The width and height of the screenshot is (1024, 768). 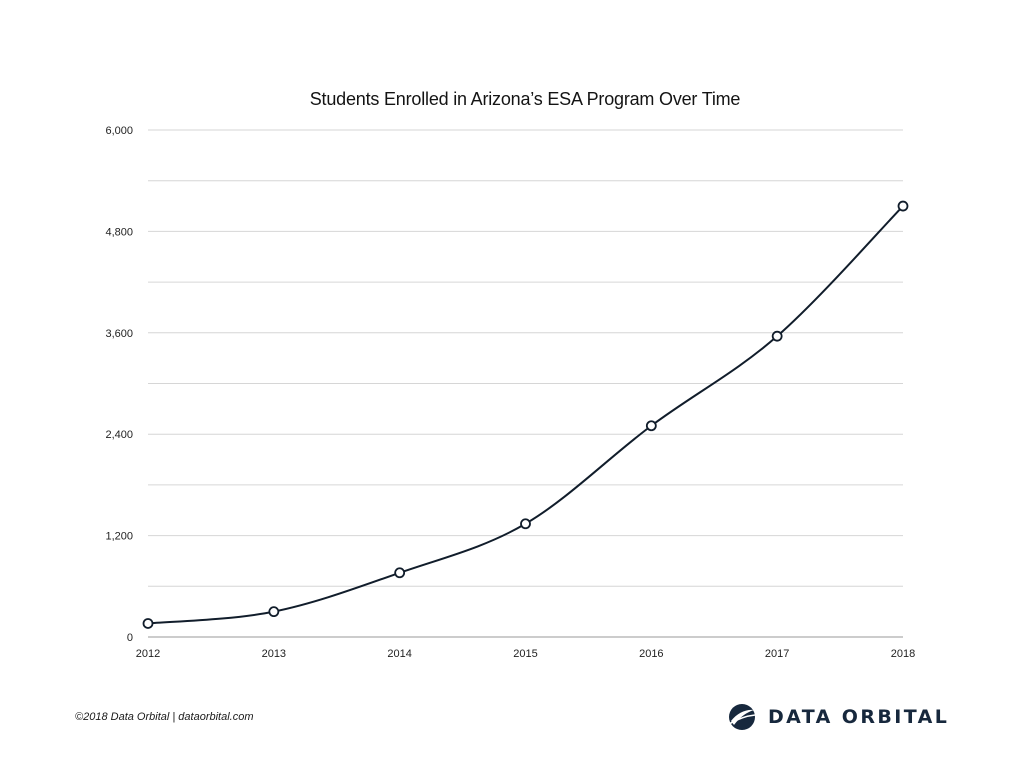 What do you see at coordinates (164, 717) in the screenshot?
I see `footer-credit: ©2018 Data Orbital | dataorbital.com` at bounding box center [164, 717].